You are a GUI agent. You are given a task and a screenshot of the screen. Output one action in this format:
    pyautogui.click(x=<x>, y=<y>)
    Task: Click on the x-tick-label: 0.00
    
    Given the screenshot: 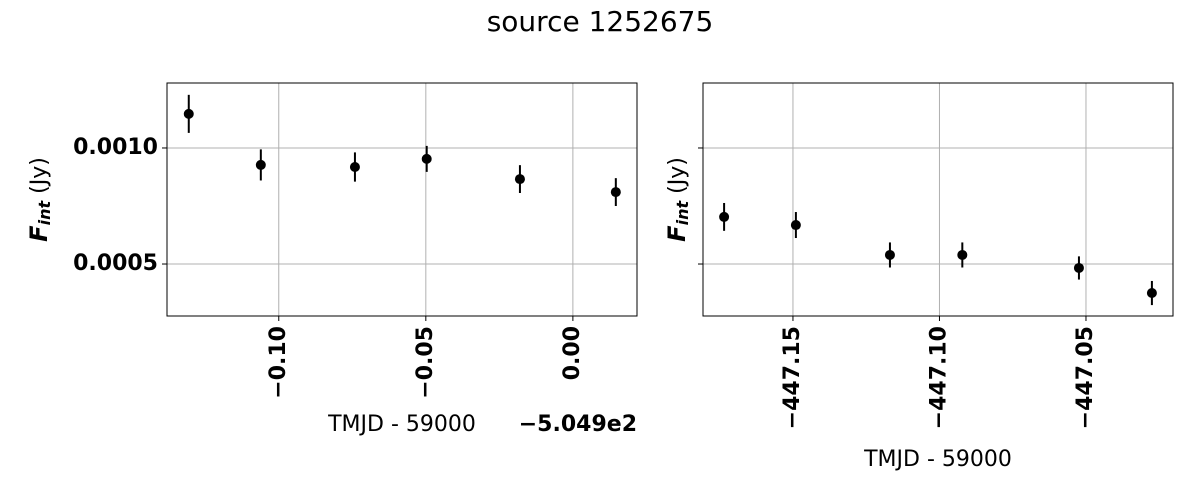 What is the action you would take?
    pyautogui.click(x=572, y=353)
    